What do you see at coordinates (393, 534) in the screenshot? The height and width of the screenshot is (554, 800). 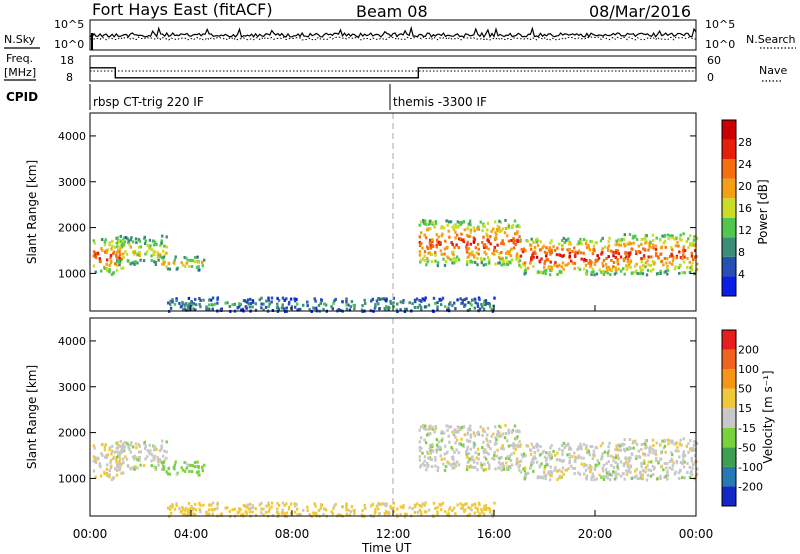 I see `x-tick-label: 12:00` at bounding box center [393, 534].